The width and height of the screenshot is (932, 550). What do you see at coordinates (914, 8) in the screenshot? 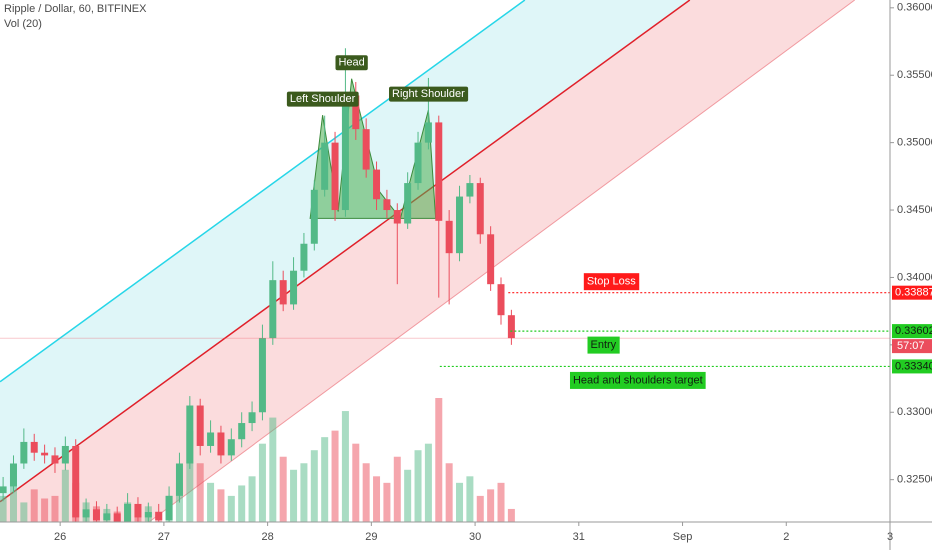
I see `y-tick-label: 0.36000` at bounding box center [914, 8].